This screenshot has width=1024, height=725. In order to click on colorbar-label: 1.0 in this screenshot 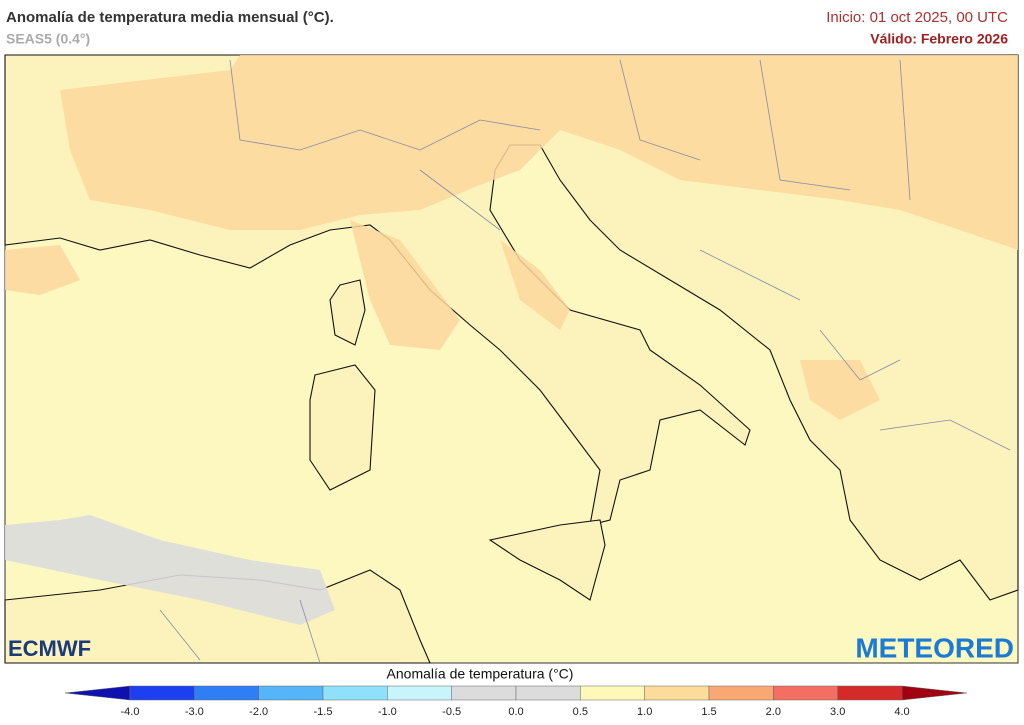, I will do `click(644, 712)`.